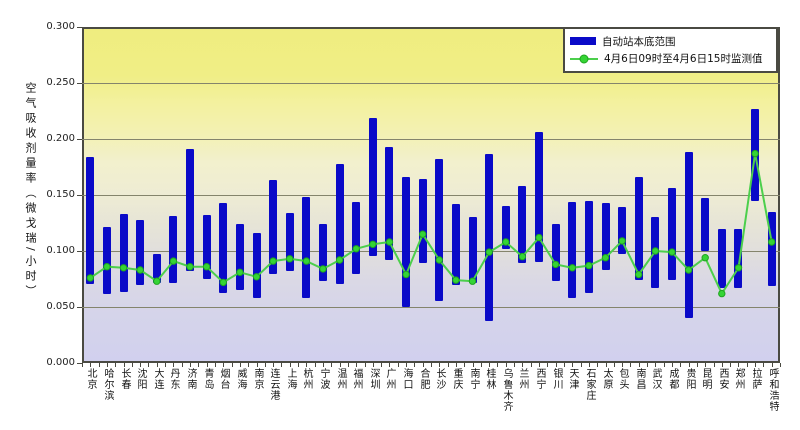  Describe the element at coordinates (456, 379) in the screenshot. I see `x-category-label: 重庆` at that location.